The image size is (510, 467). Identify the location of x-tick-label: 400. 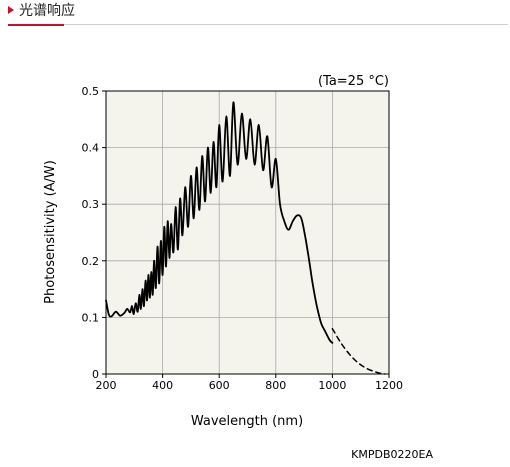
(162, 385).